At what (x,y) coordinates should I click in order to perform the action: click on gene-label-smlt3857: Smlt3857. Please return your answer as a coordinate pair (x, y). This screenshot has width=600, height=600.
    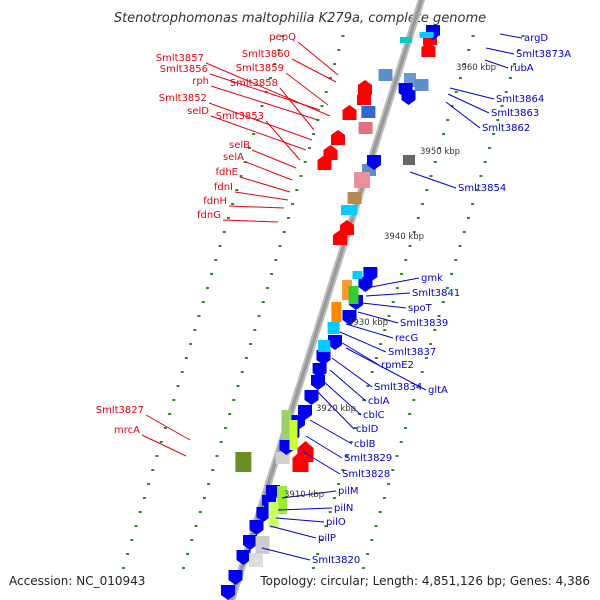
    Looking at the image, I should click on (180, 58).